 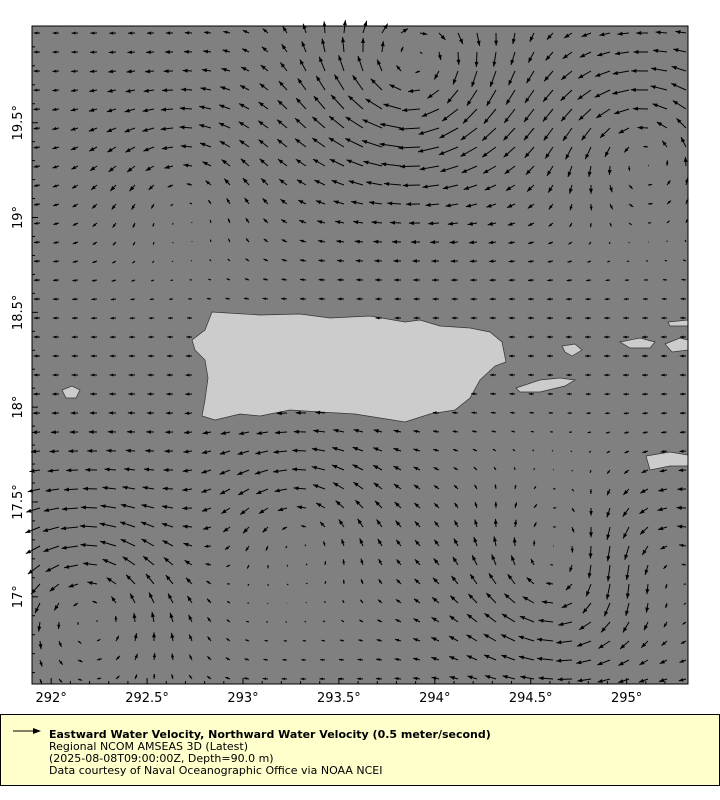 What do you see at coordinates (546, 385) in the screenshot?
I see `vieques` at bounding box center [546, 385].